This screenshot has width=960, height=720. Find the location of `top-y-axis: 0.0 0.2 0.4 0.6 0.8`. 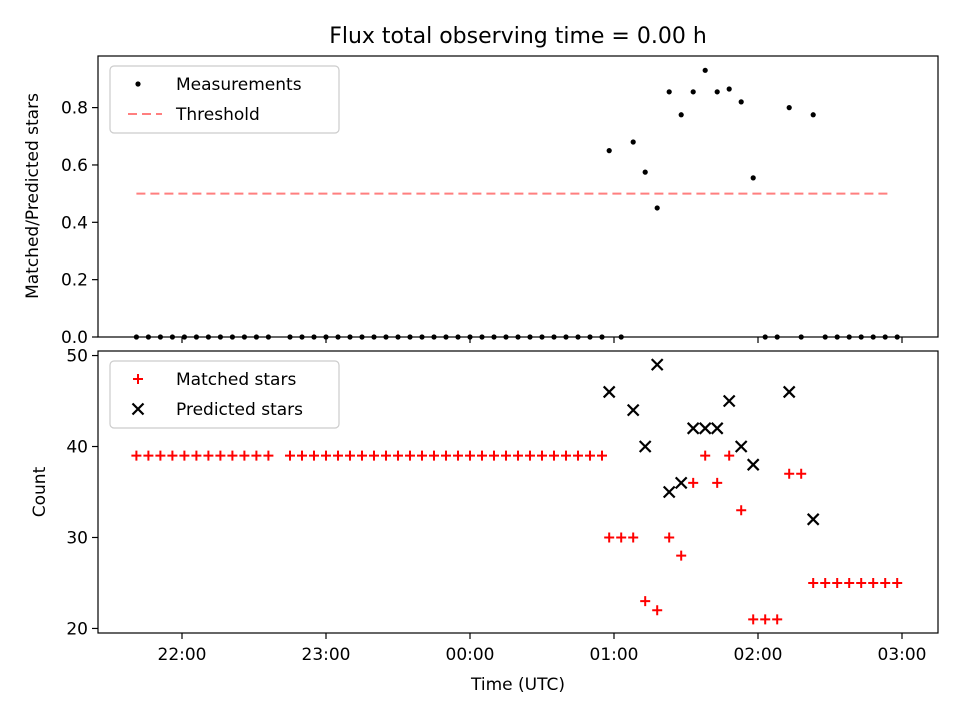

top-y-axis: 0.0 0.2 0.4 0.6 0.8 is located at coordinates (79, 223).